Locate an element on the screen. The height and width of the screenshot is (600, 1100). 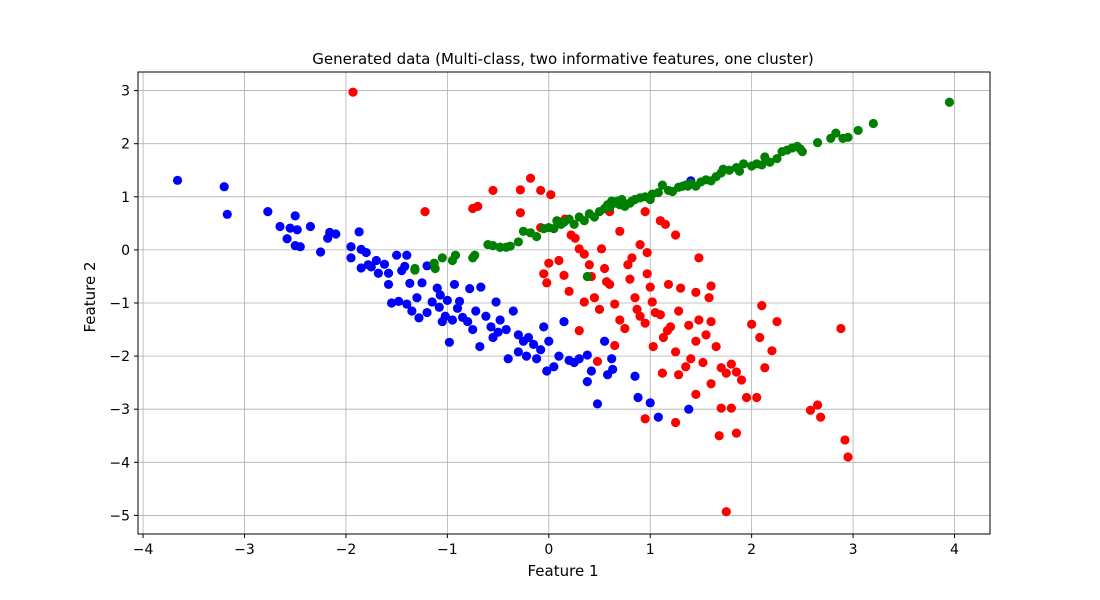
x-tick-label: −3 is located at coordinates (244, 550).